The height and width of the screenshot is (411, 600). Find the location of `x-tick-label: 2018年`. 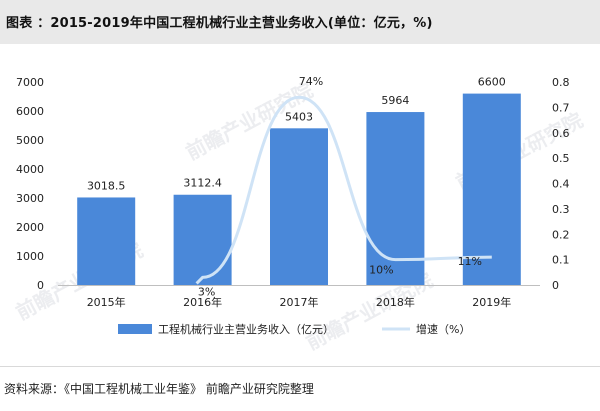

x-tick-label: 2018年 is located at coordinates (395, 302).